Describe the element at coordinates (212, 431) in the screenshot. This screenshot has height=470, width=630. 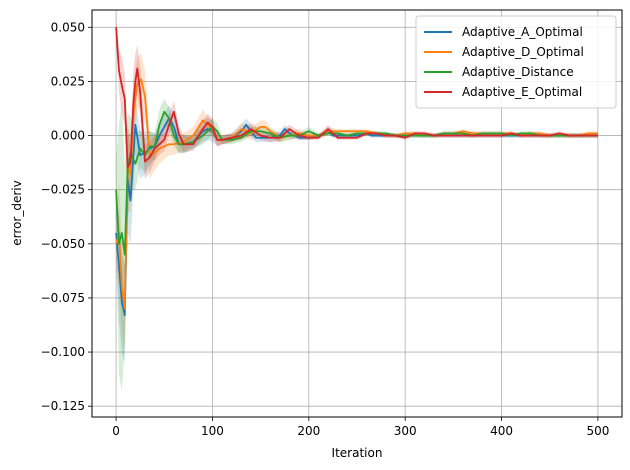
I see `x-tick-label: 100` at that location.